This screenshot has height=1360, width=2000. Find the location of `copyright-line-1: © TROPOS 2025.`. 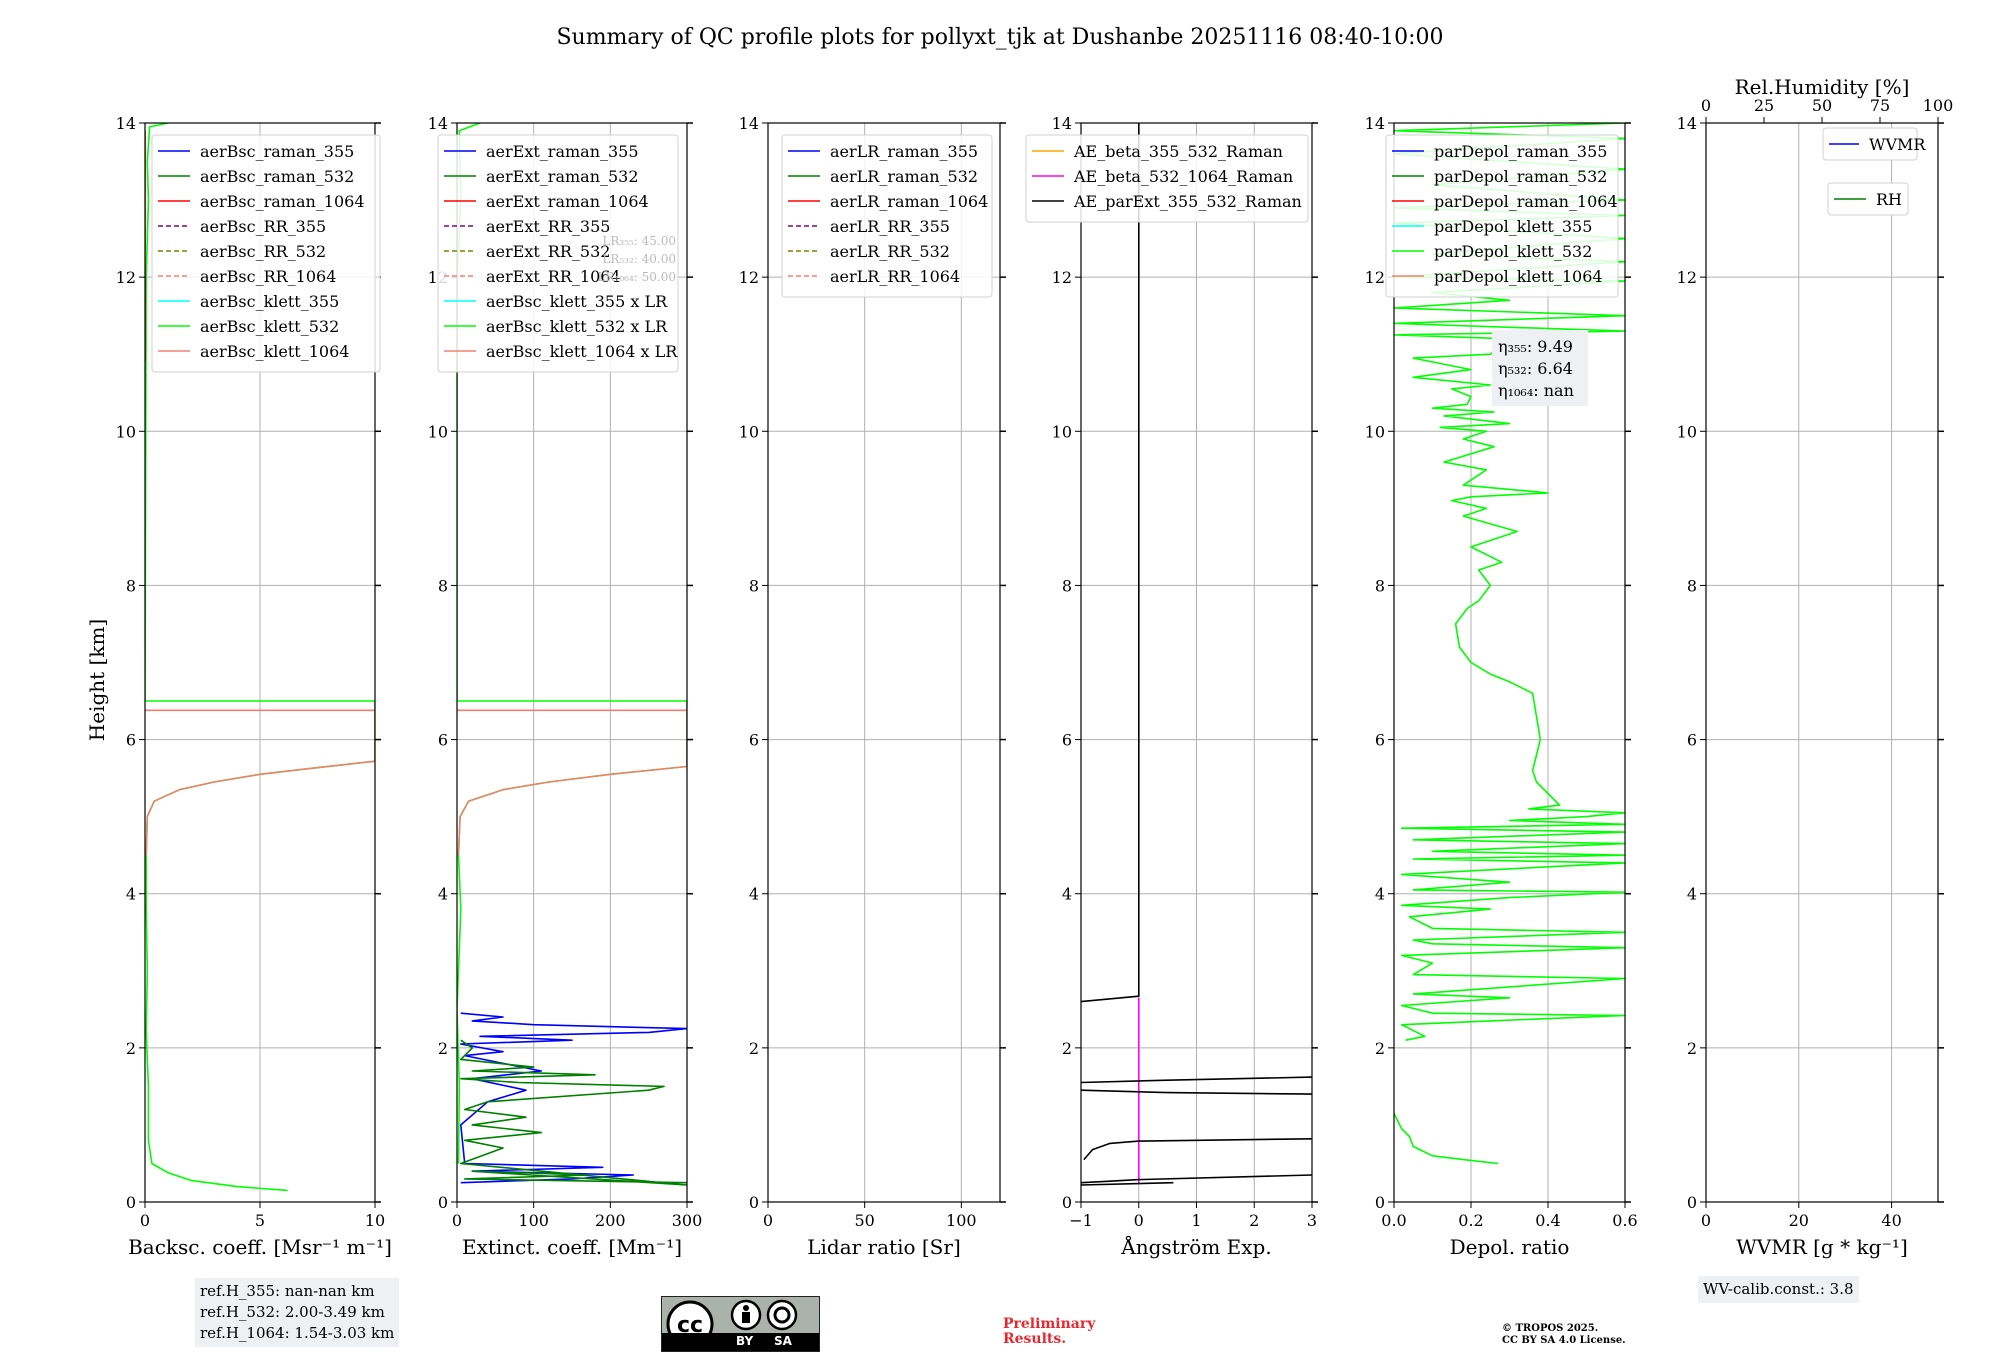

copyright-line-1: © TROPOS 2025. is located at coordinates (1550, 1328).